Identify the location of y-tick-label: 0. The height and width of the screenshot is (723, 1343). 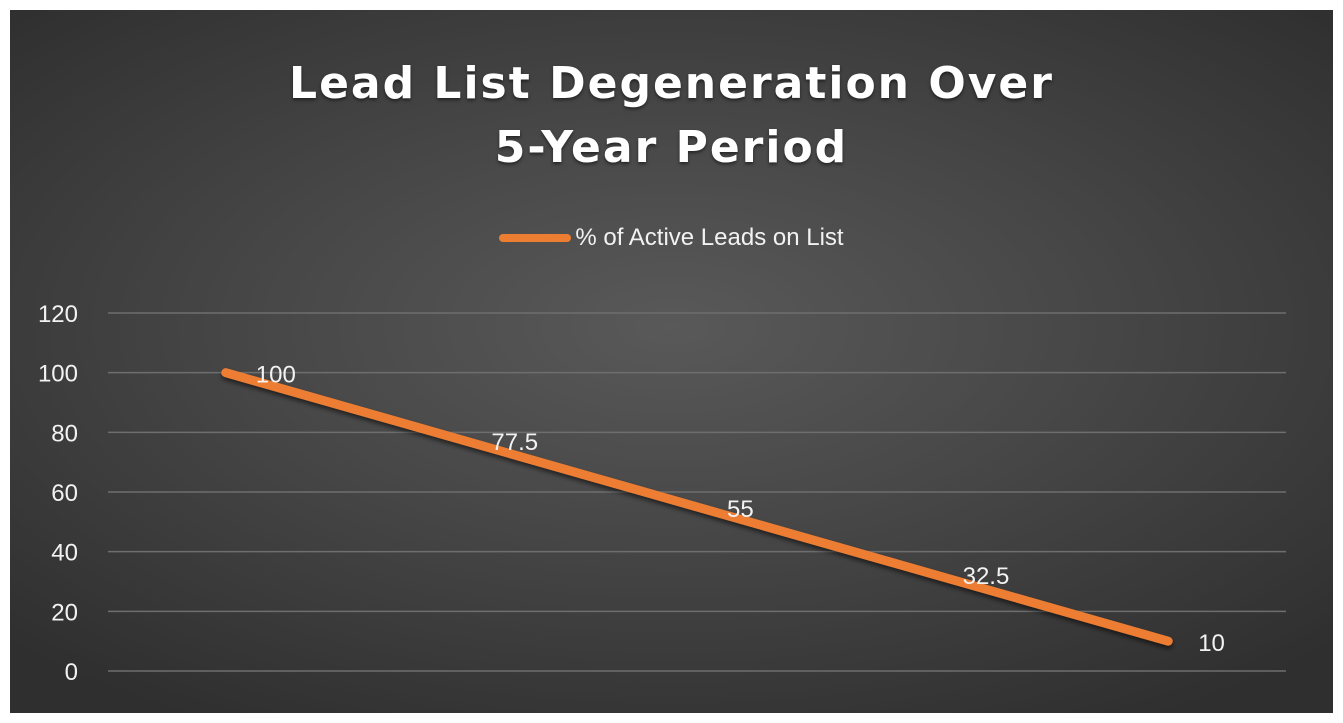
(71, 672).